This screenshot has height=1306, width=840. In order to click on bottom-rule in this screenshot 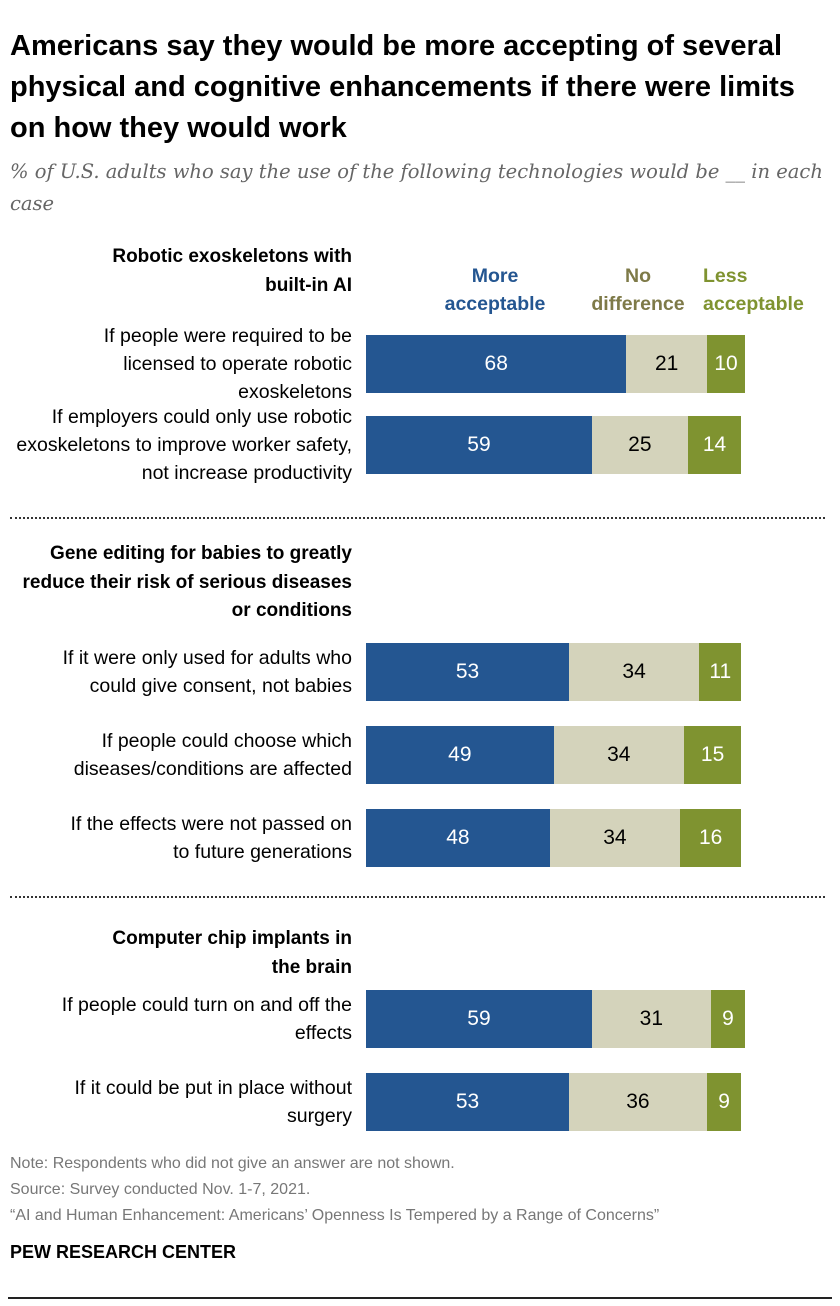, I will do `click(420, 1298)`.